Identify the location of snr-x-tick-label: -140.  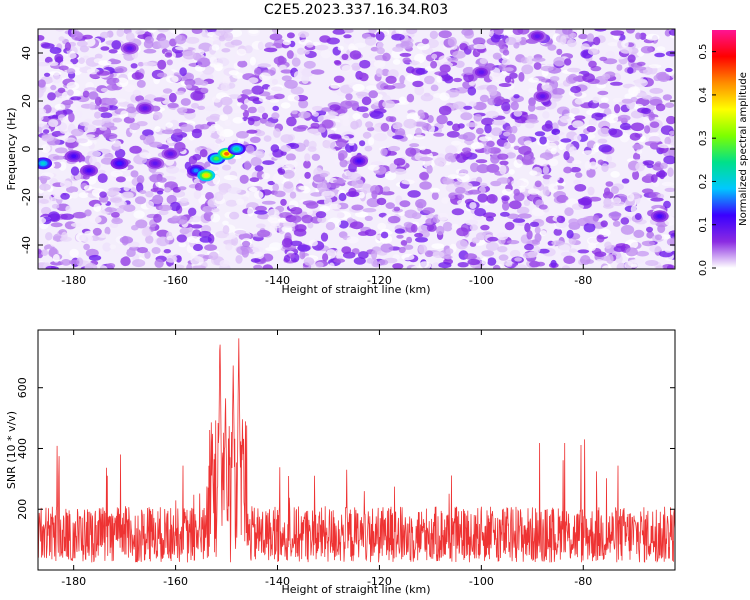
(277, 581).